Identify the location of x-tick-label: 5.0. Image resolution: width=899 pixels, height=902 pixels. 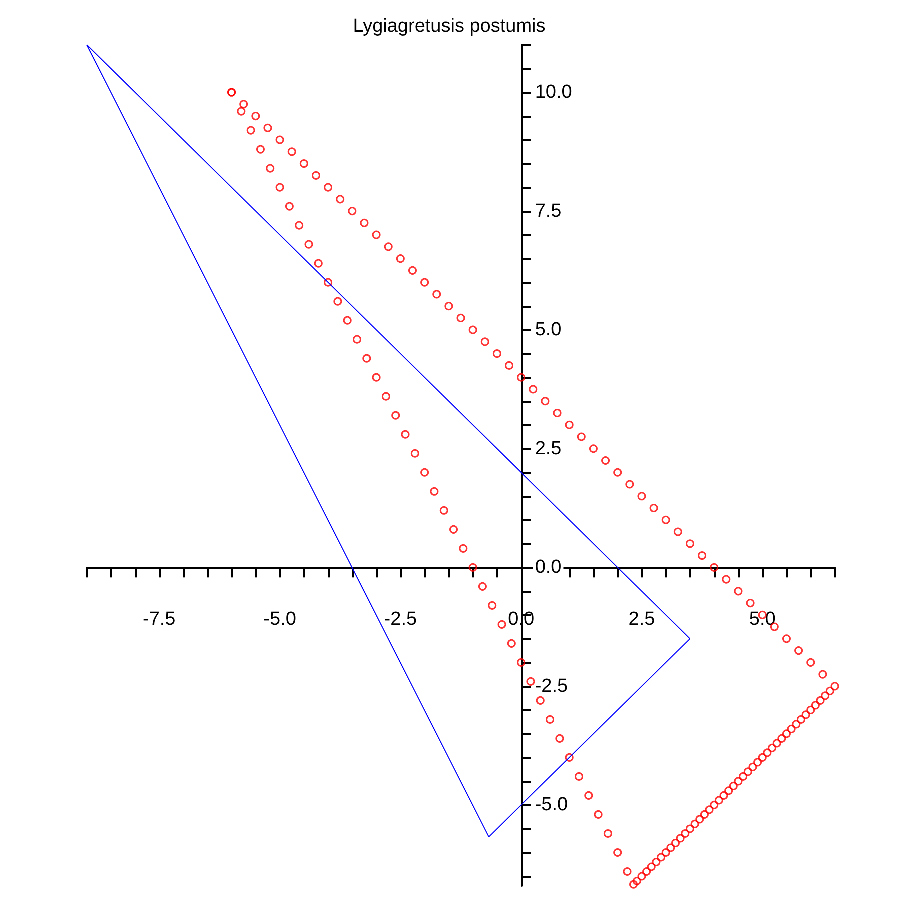
(762, 619).